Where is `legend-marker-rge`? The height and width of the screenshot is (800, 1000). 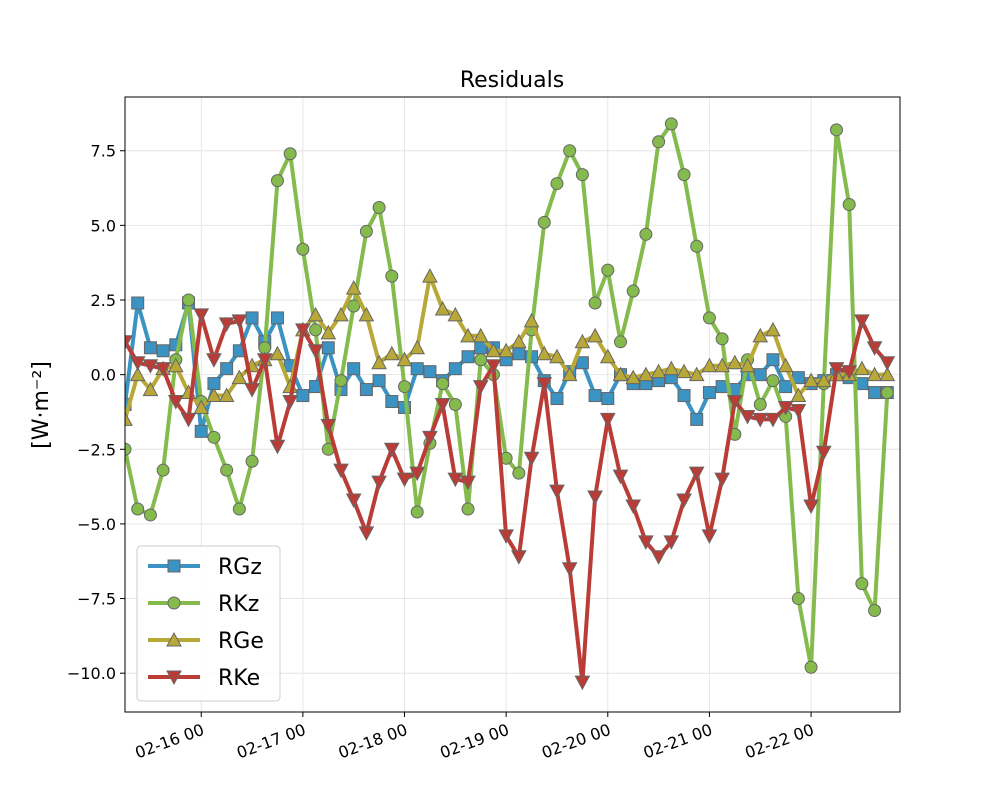 legend-marker-rge is located at coordinates (174, 639).